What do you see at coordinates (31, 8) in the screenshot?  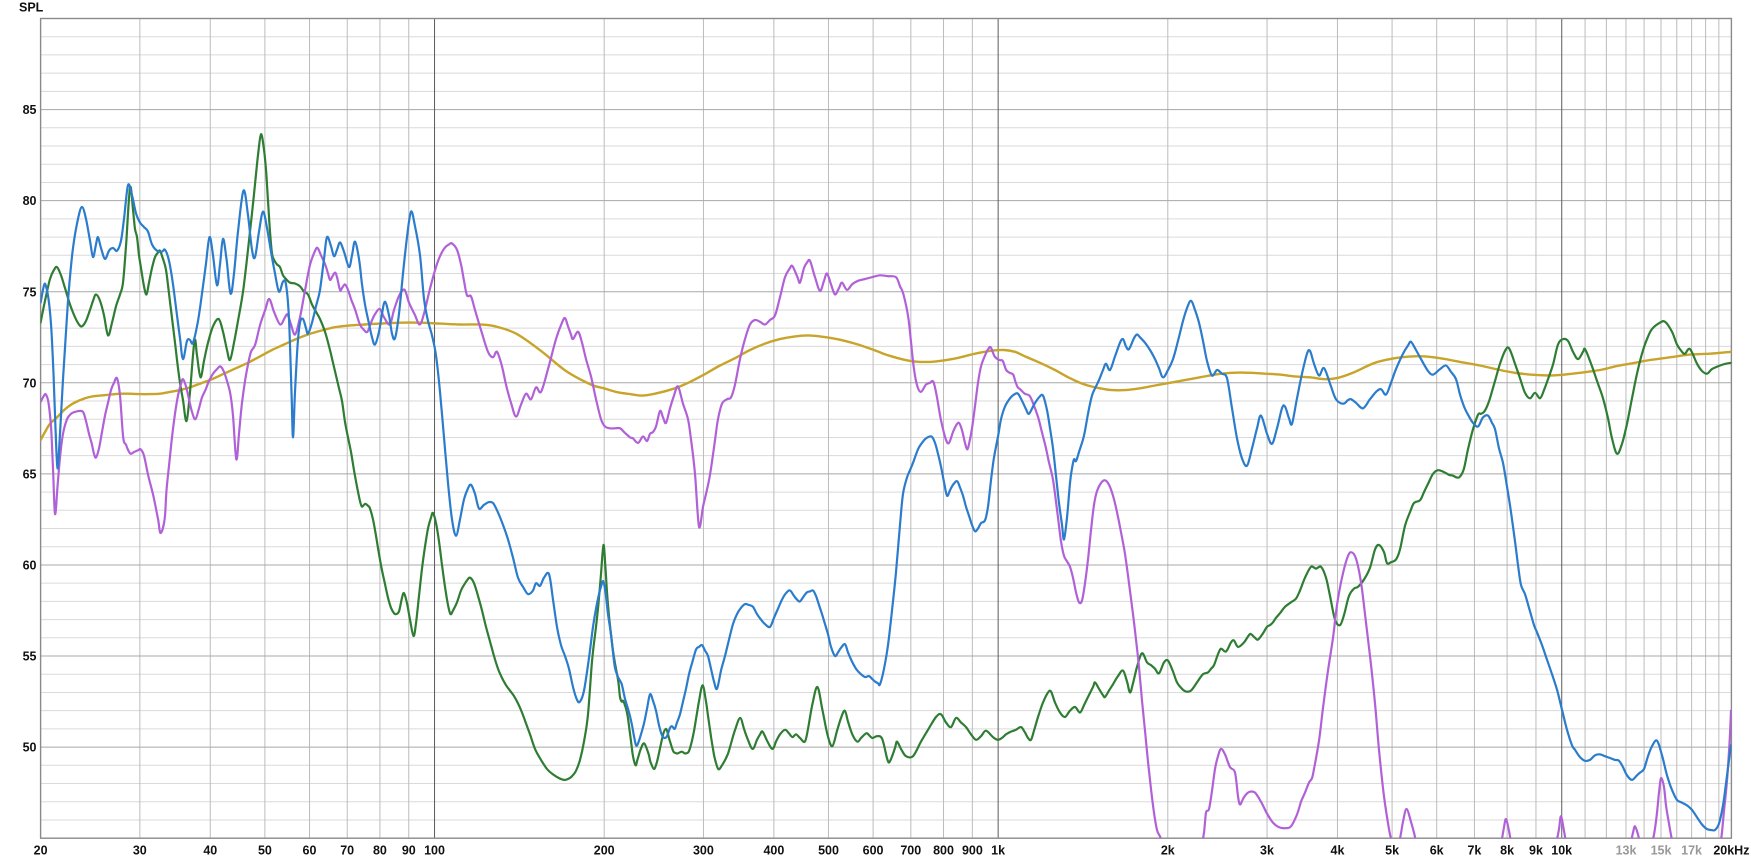 I see `svg-text: SPL` at bounding box center [31, 8].